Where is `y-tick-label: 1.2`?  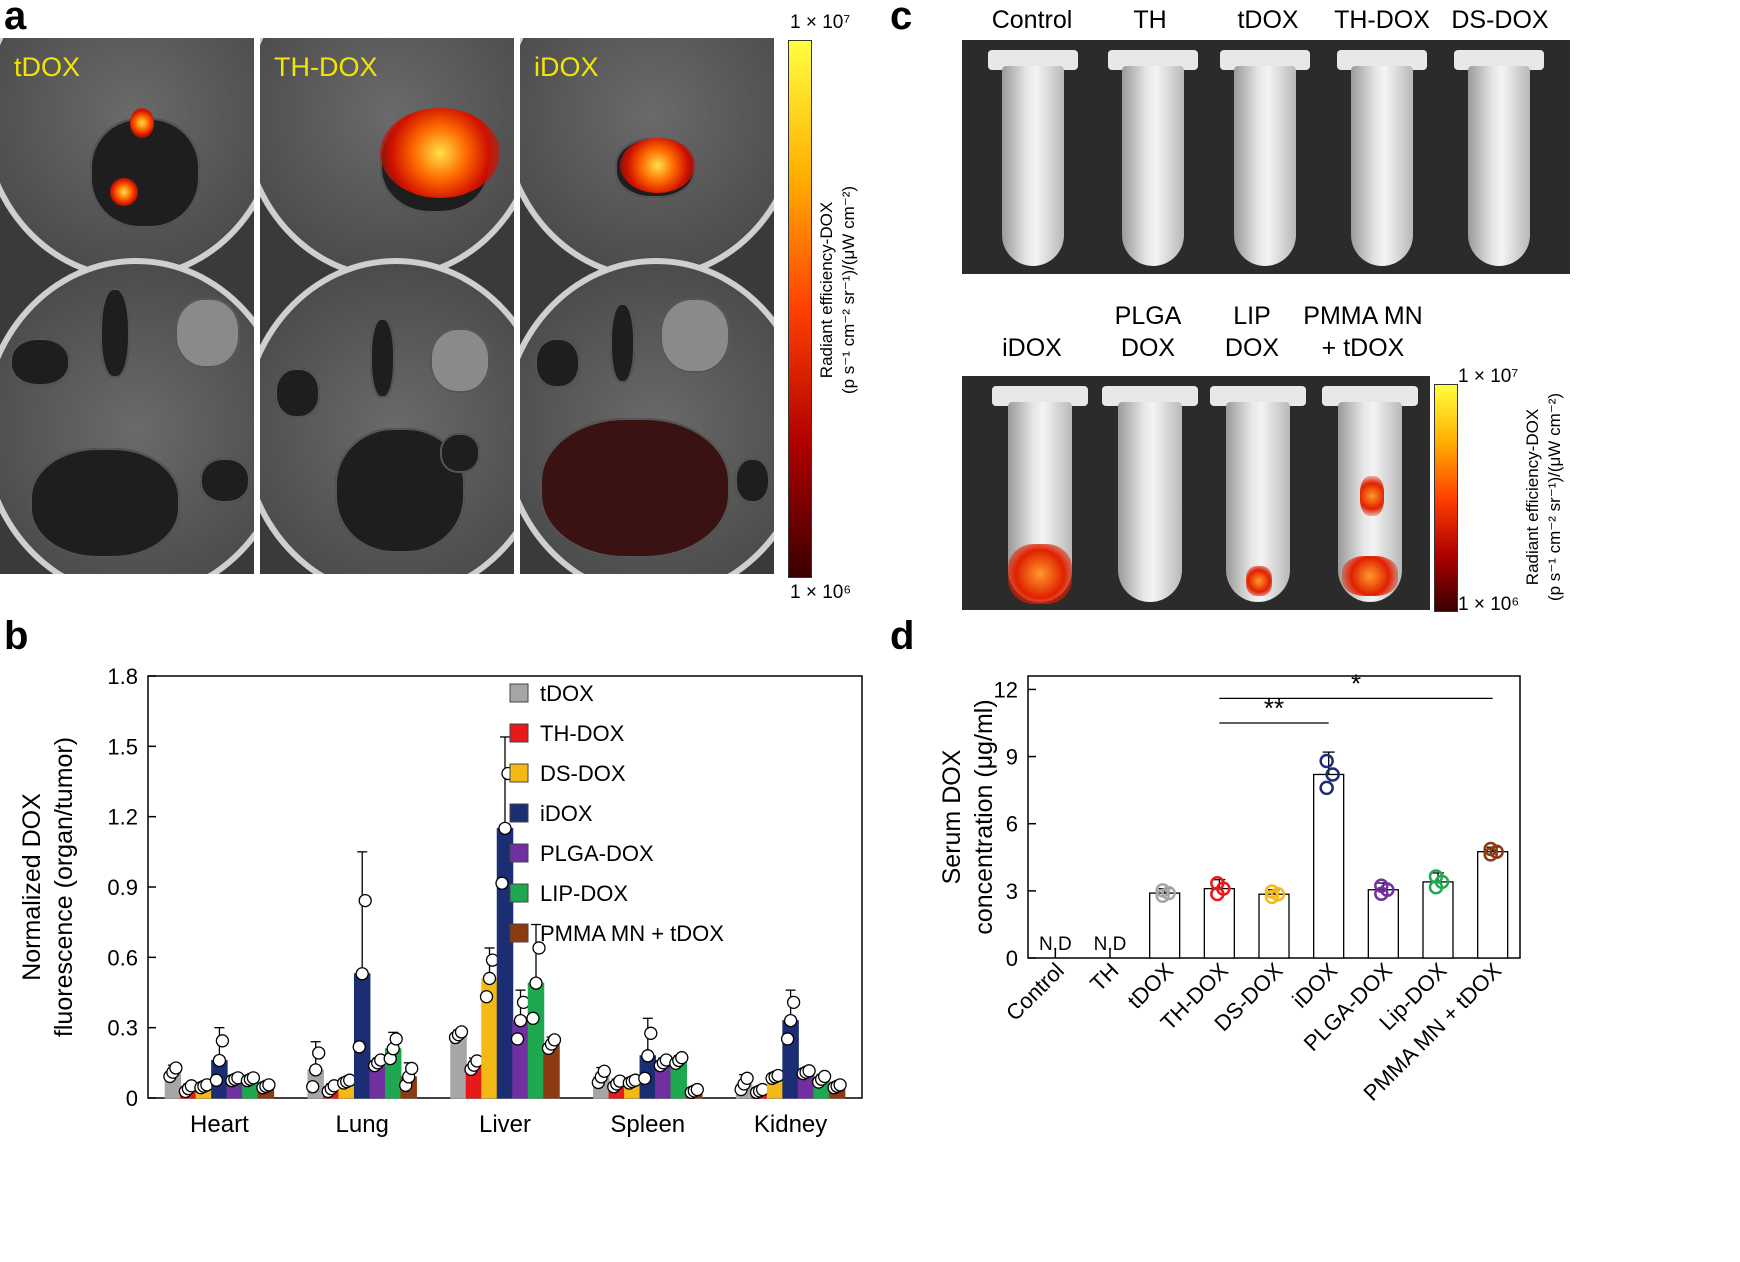
y-tick-label: 1.2 is located at coordinates (122, 817).